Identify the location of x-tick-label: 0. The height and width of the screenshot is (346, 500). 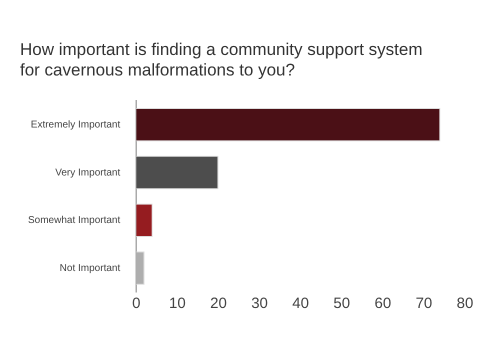
(136, 303).